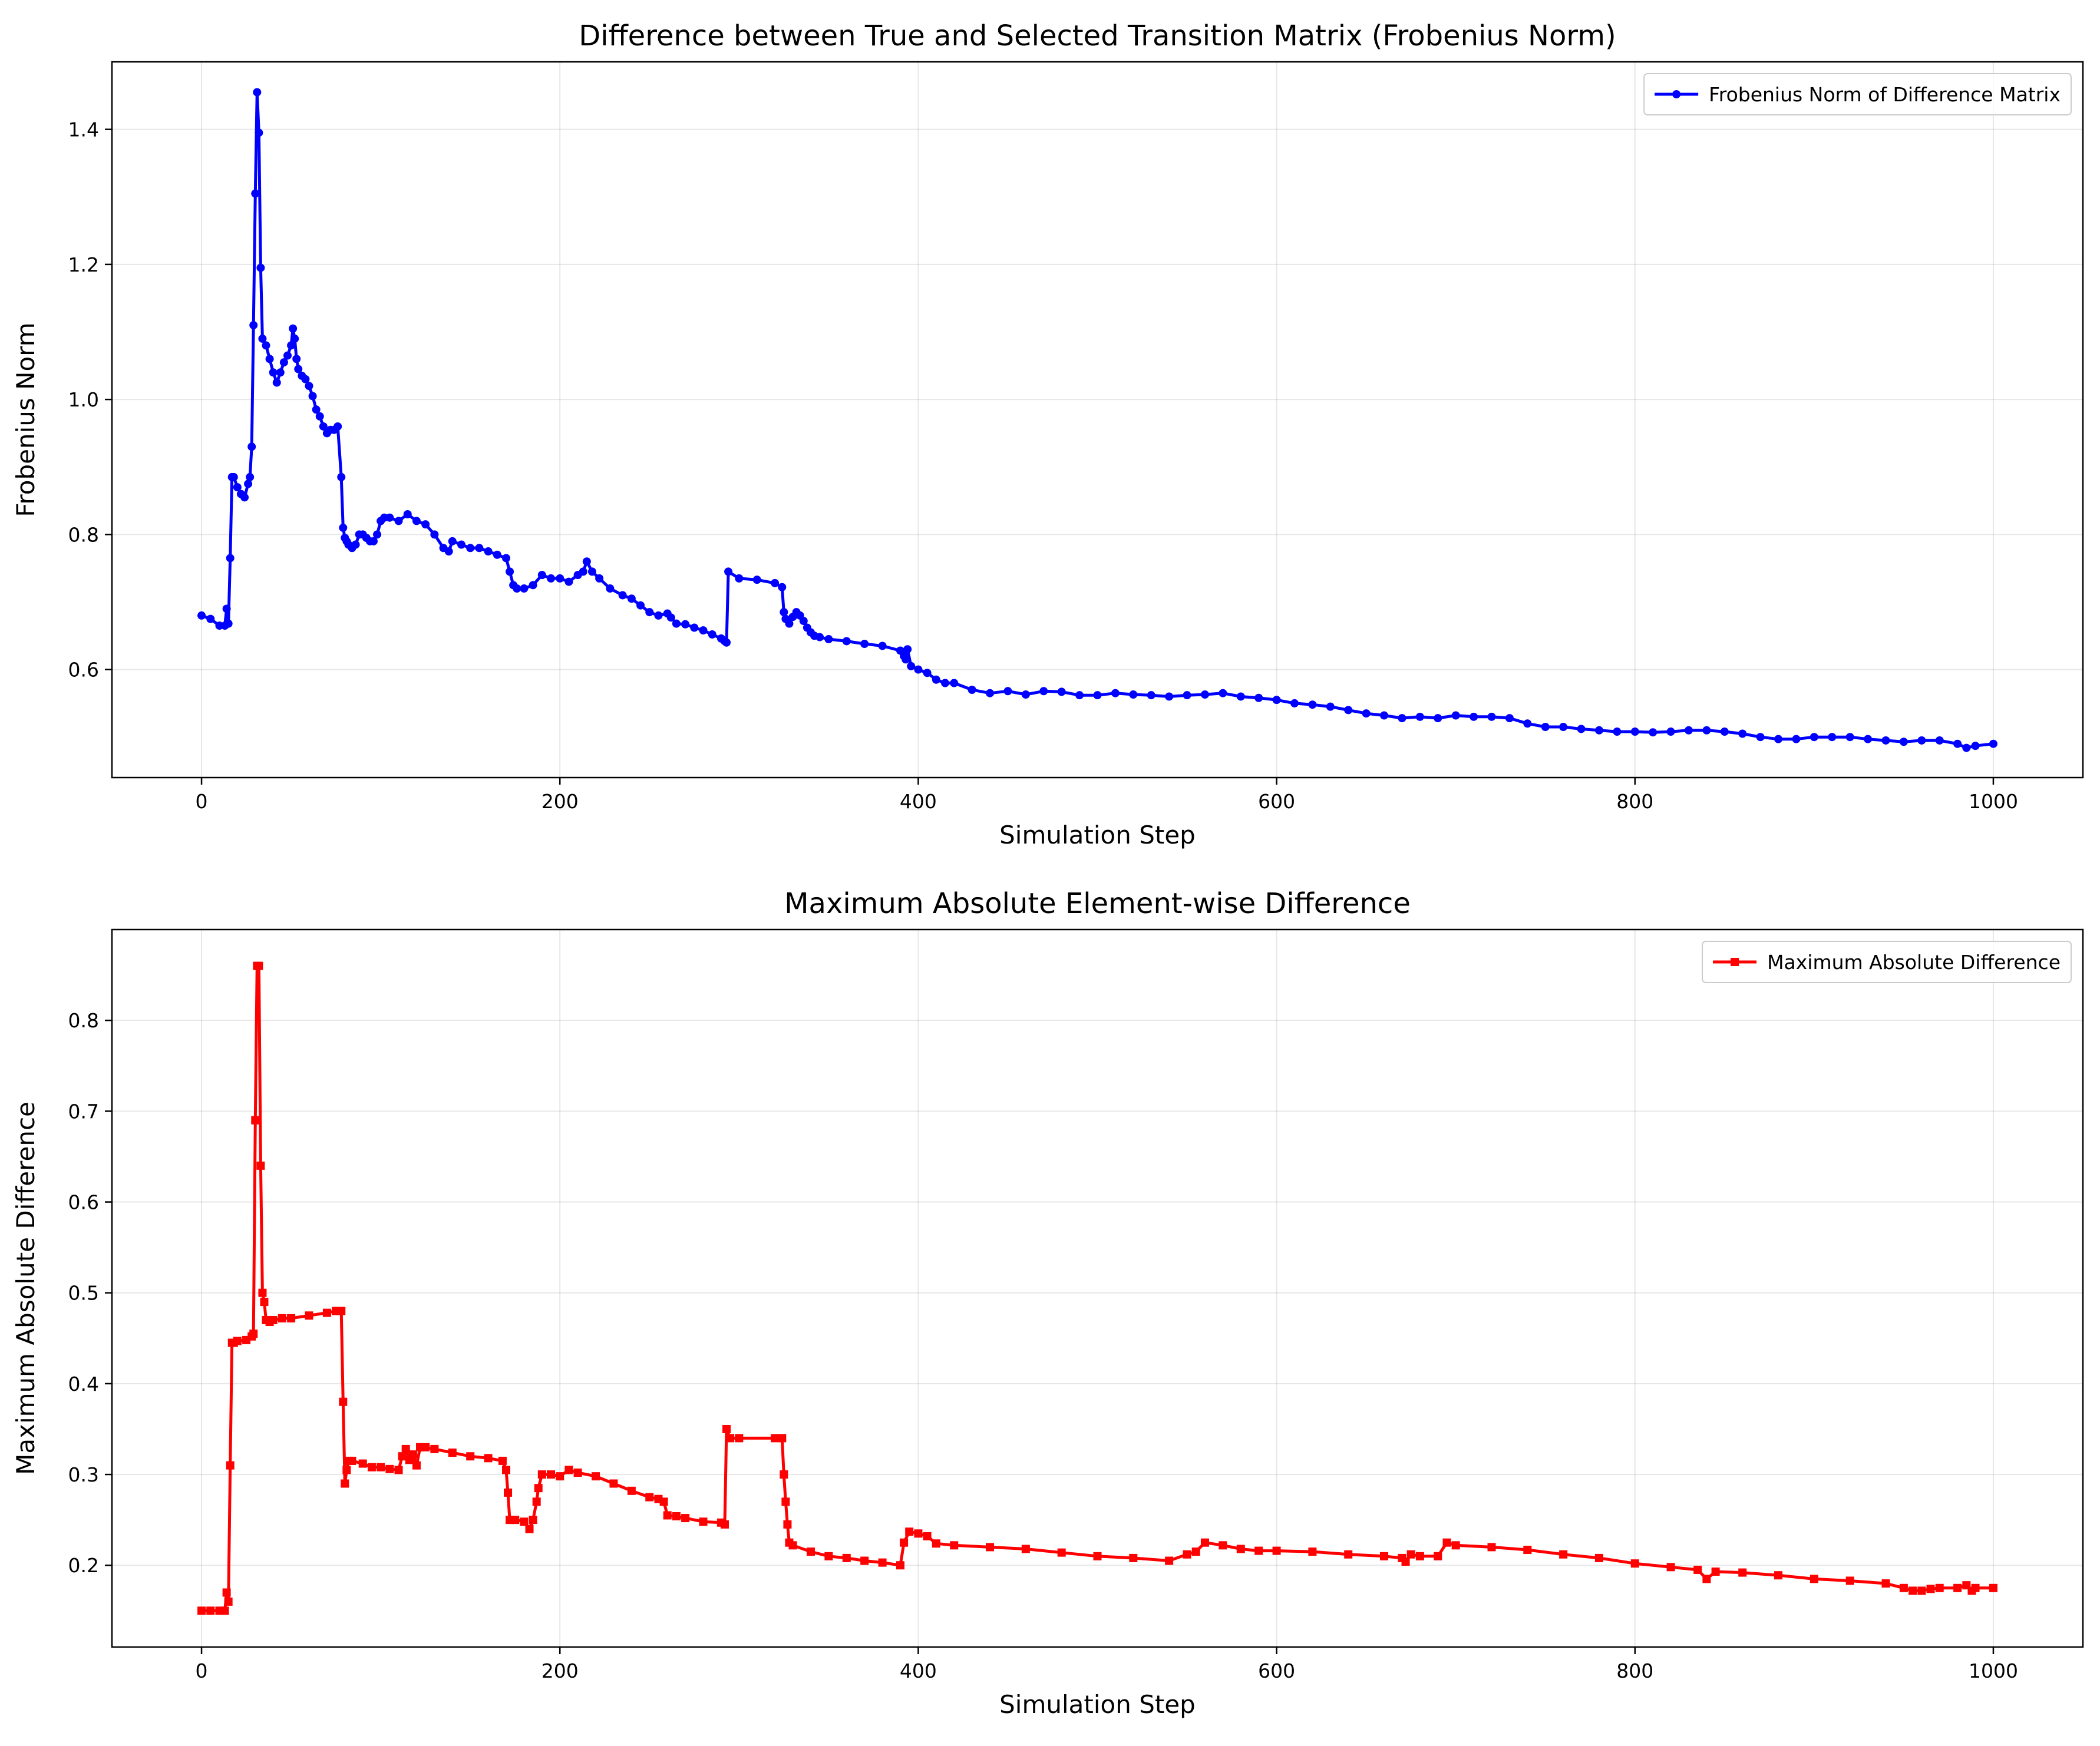 The image size is (2100, 1746). Describe the element at coordinates (1885, 94) in the screenshot. I see `frobenius-legend-label: Frobenius Norm of Difference Matrix` at that location.